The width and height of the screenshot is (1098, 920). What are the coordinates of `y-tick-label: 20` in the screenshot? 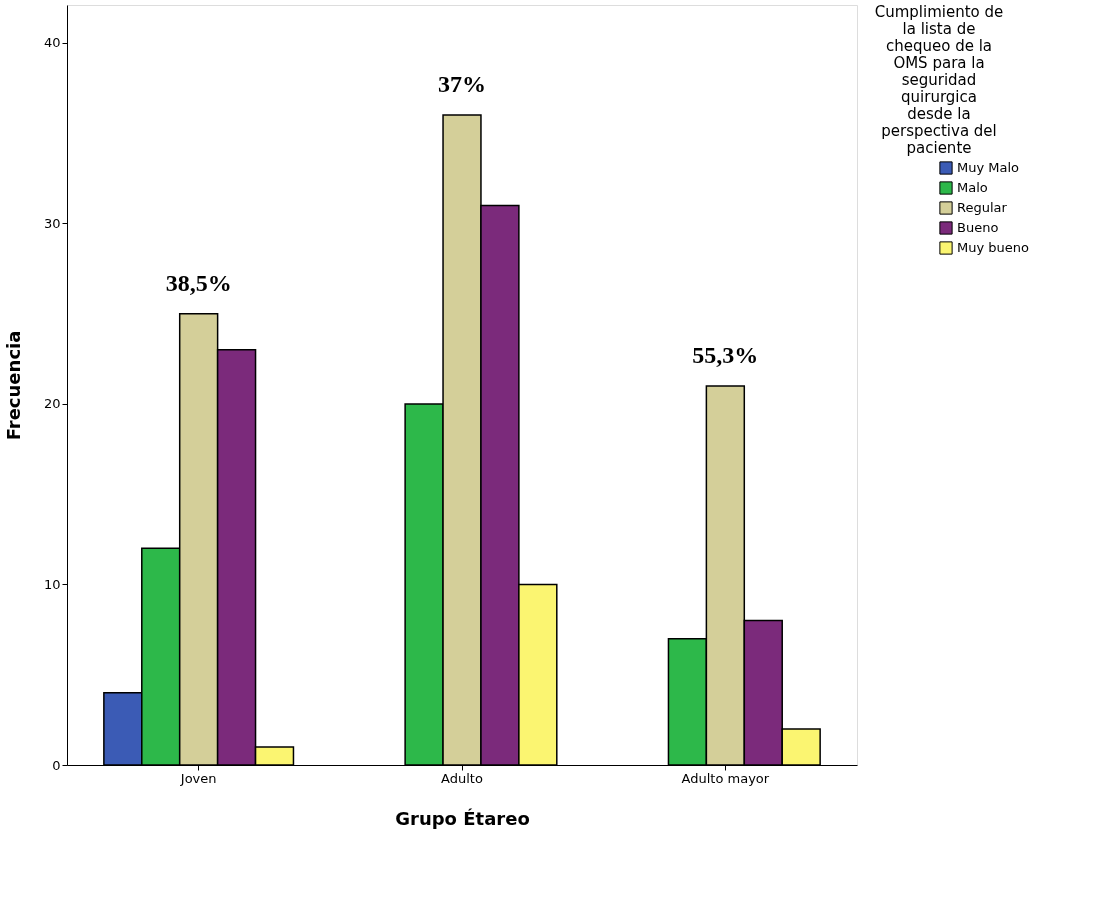 It's located at (52, 404).